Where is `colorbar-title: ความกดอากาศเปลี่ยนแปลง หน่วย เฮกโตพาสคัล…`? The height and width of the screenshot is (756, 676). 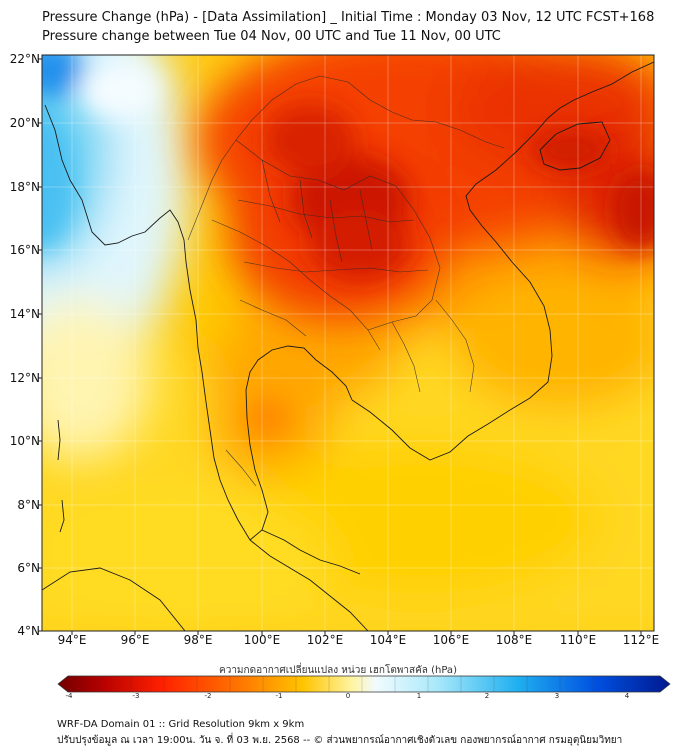 colorbar-title: ความกดอากาศเปลี่ยนแปลง หน่วย เฮกโตพาสคัล… is located at coordinates (338, 670).